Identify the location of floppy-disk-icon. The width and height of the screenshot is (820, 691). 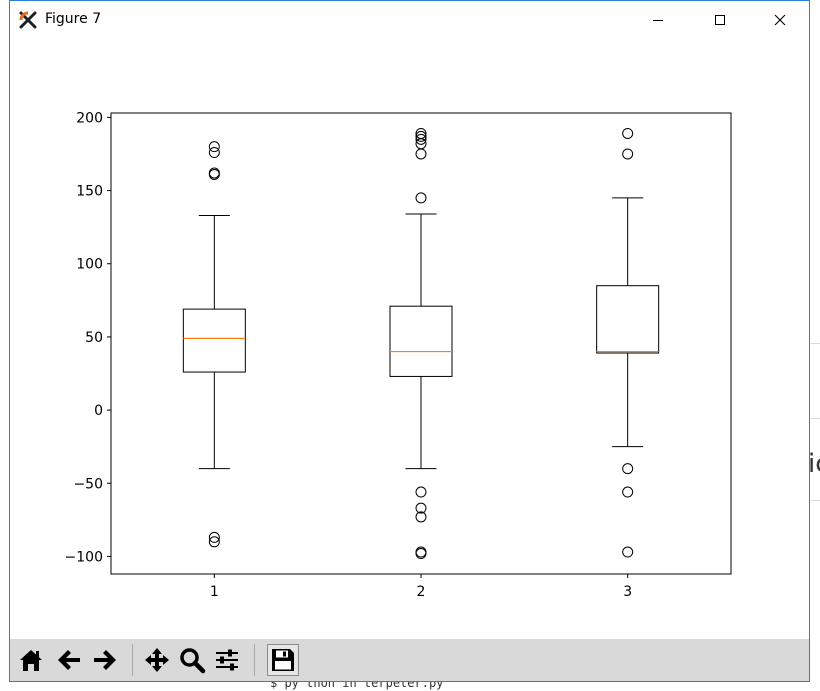
(283, 660).